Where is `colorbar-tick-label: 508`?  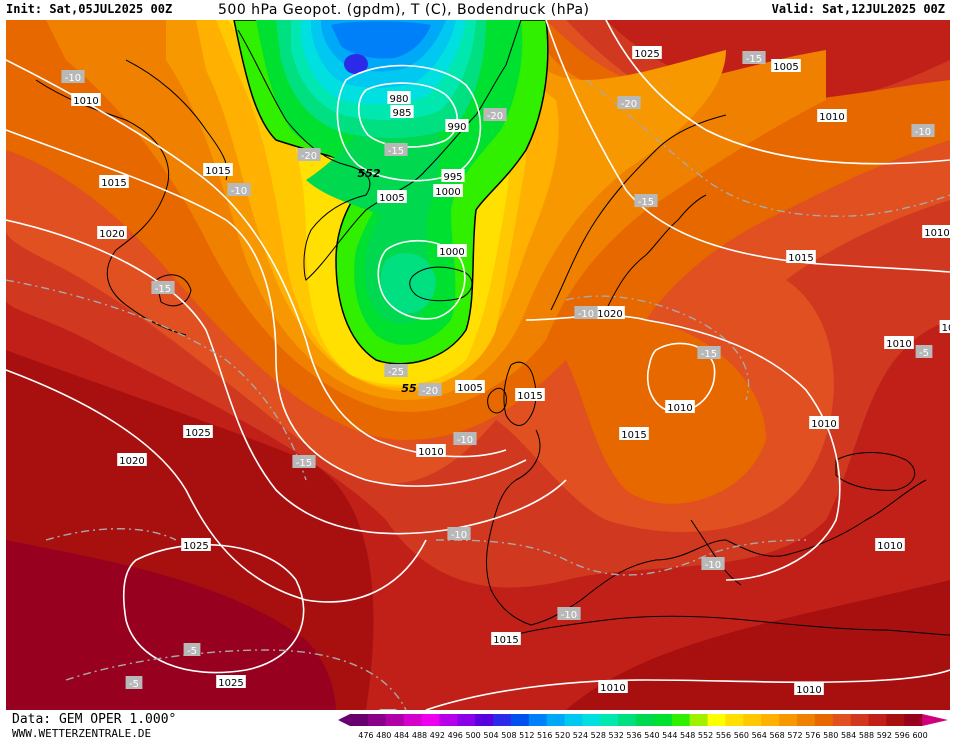
colorbar-tick-label: 508 is located at coordinates (508, 735).